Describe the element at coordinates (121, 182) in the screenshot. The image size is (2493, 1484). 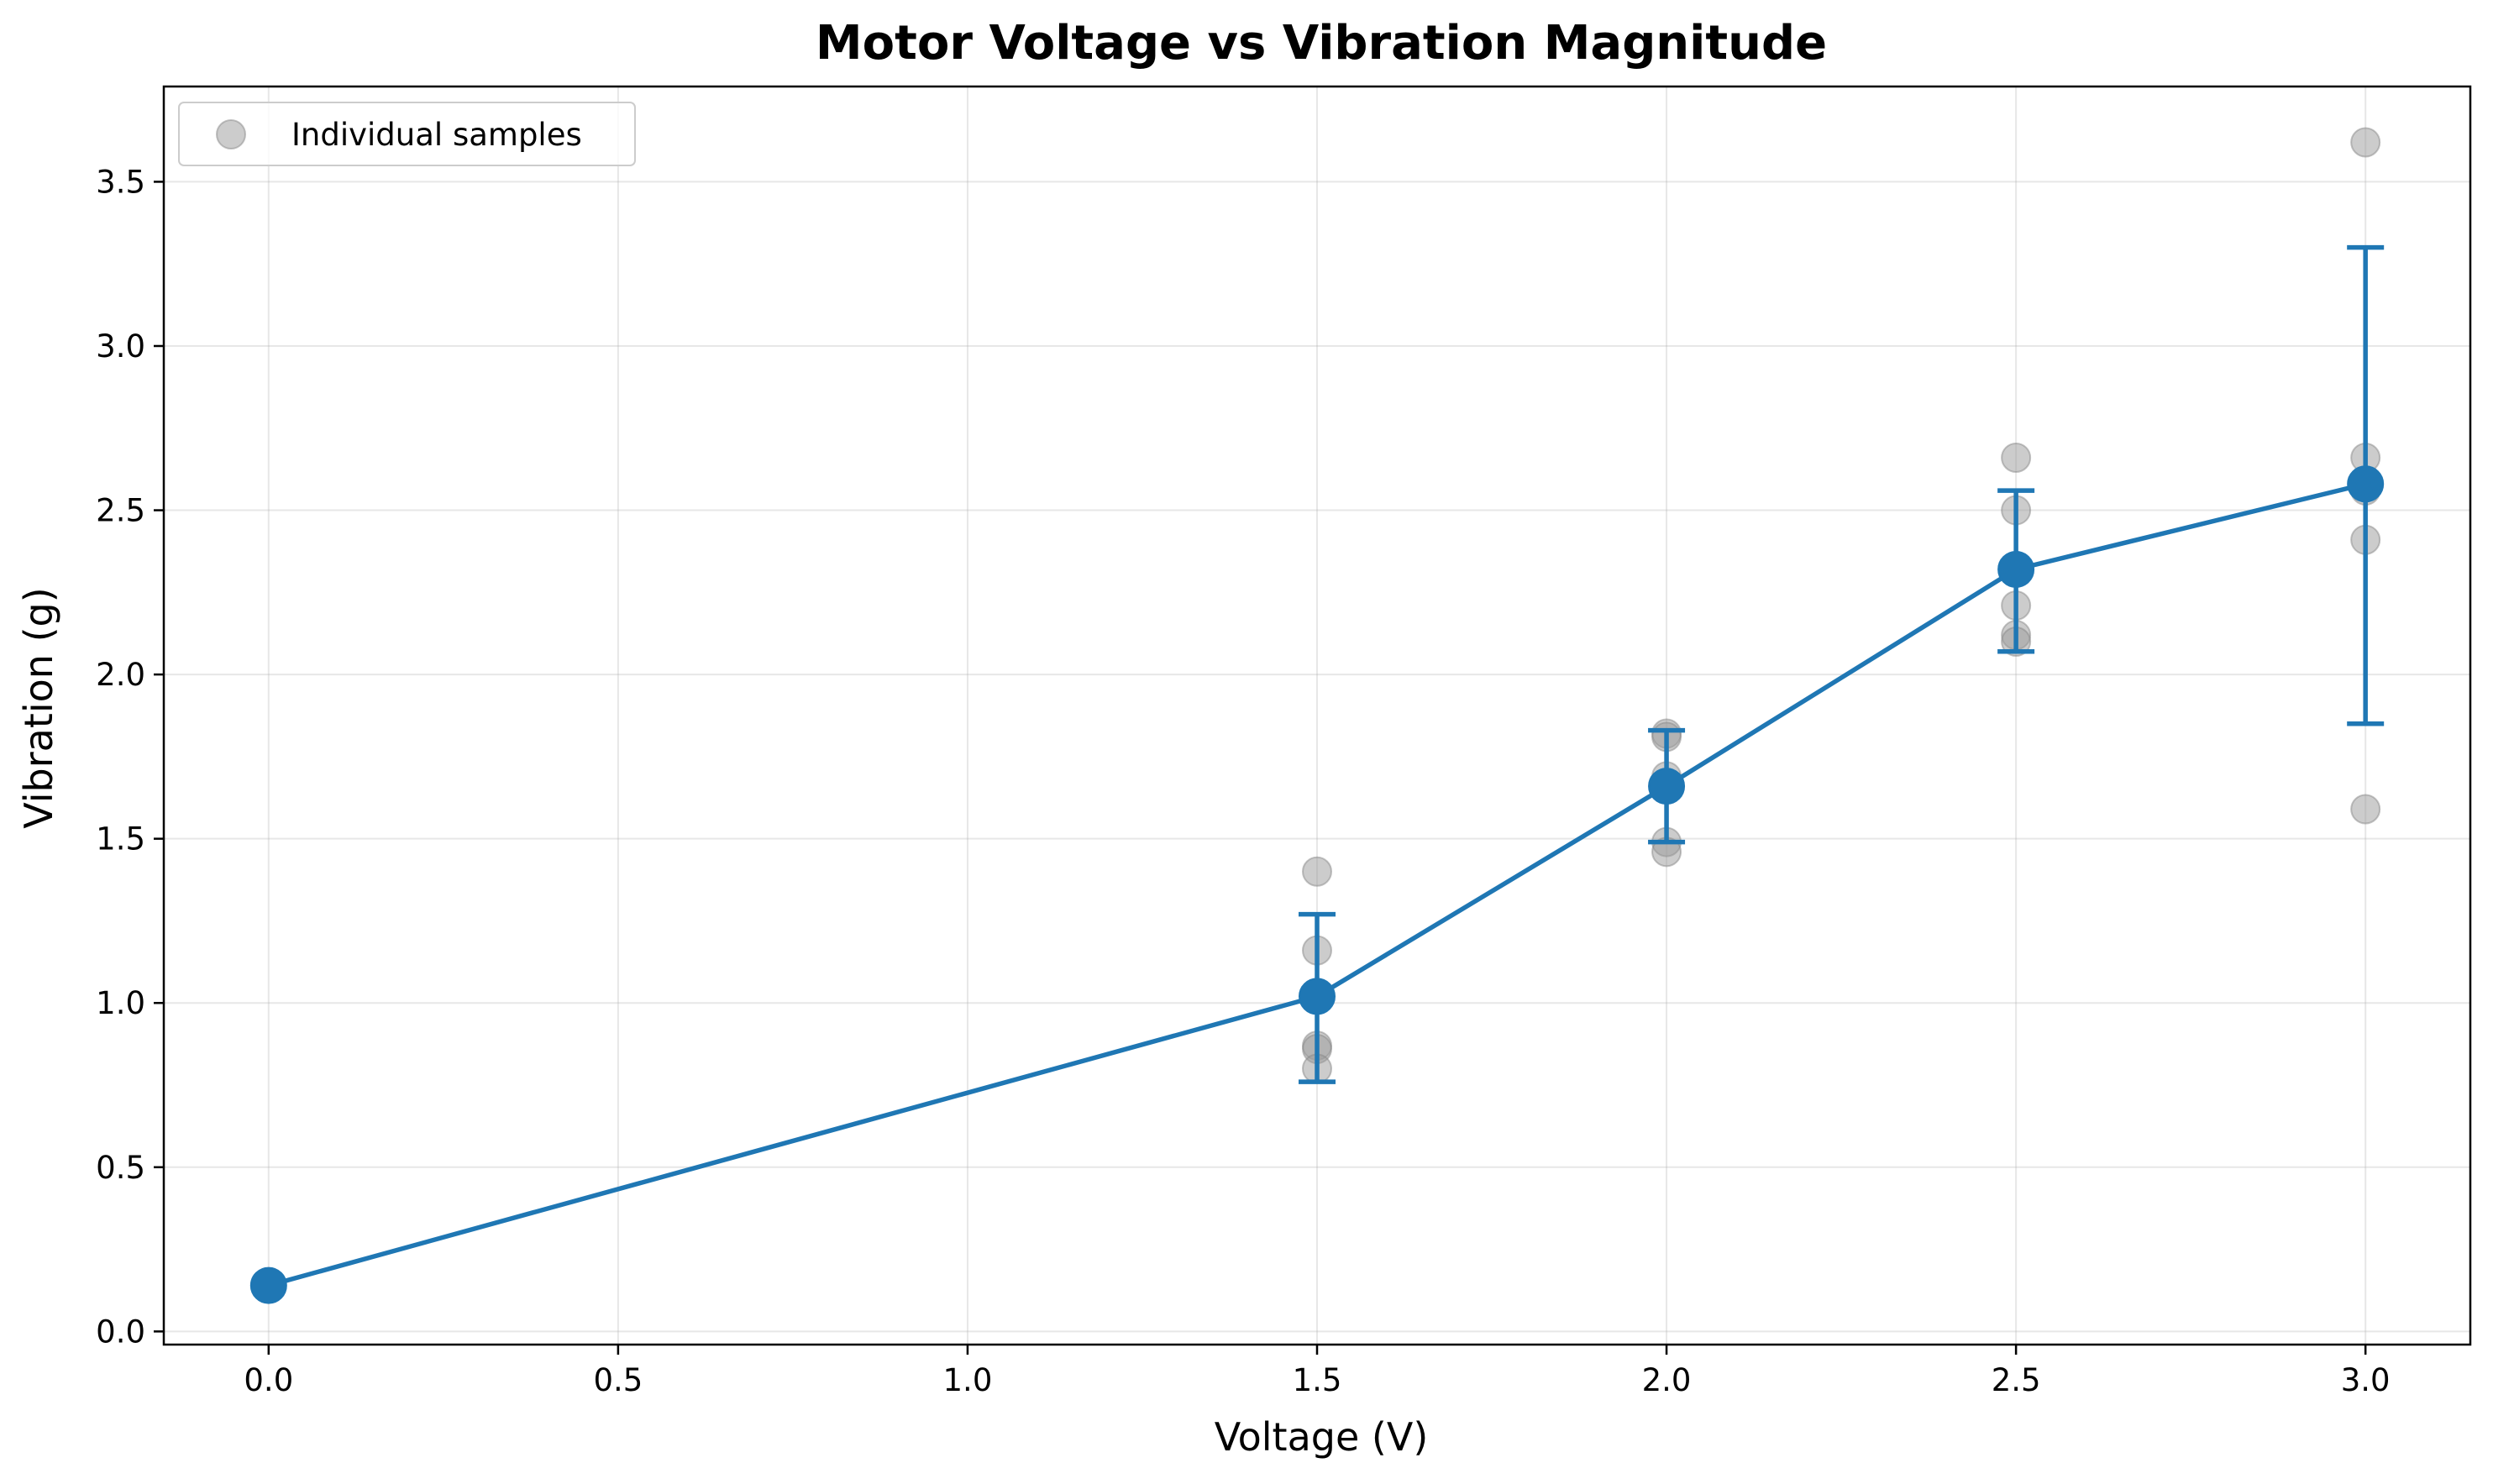
I see `y-tick-label: 3.5` at that location.